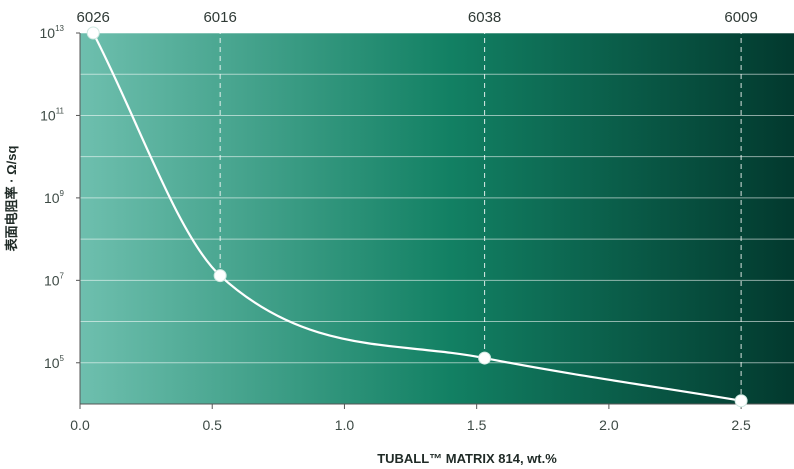  What do you see at coordinates (417, 17) in the screenshot?
I see `point-labels: 6026 6016 6038 6009` at bounding box center [417, 17].